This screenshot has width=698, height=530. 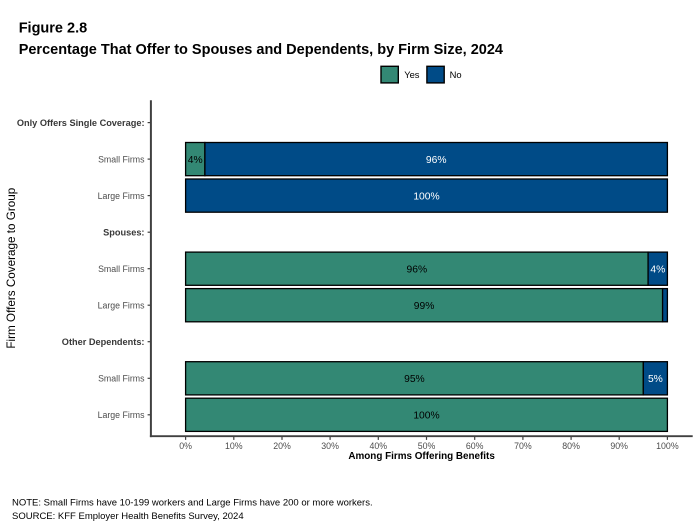 I want to click on svg-text: 5%, so click(x=655, y=379).